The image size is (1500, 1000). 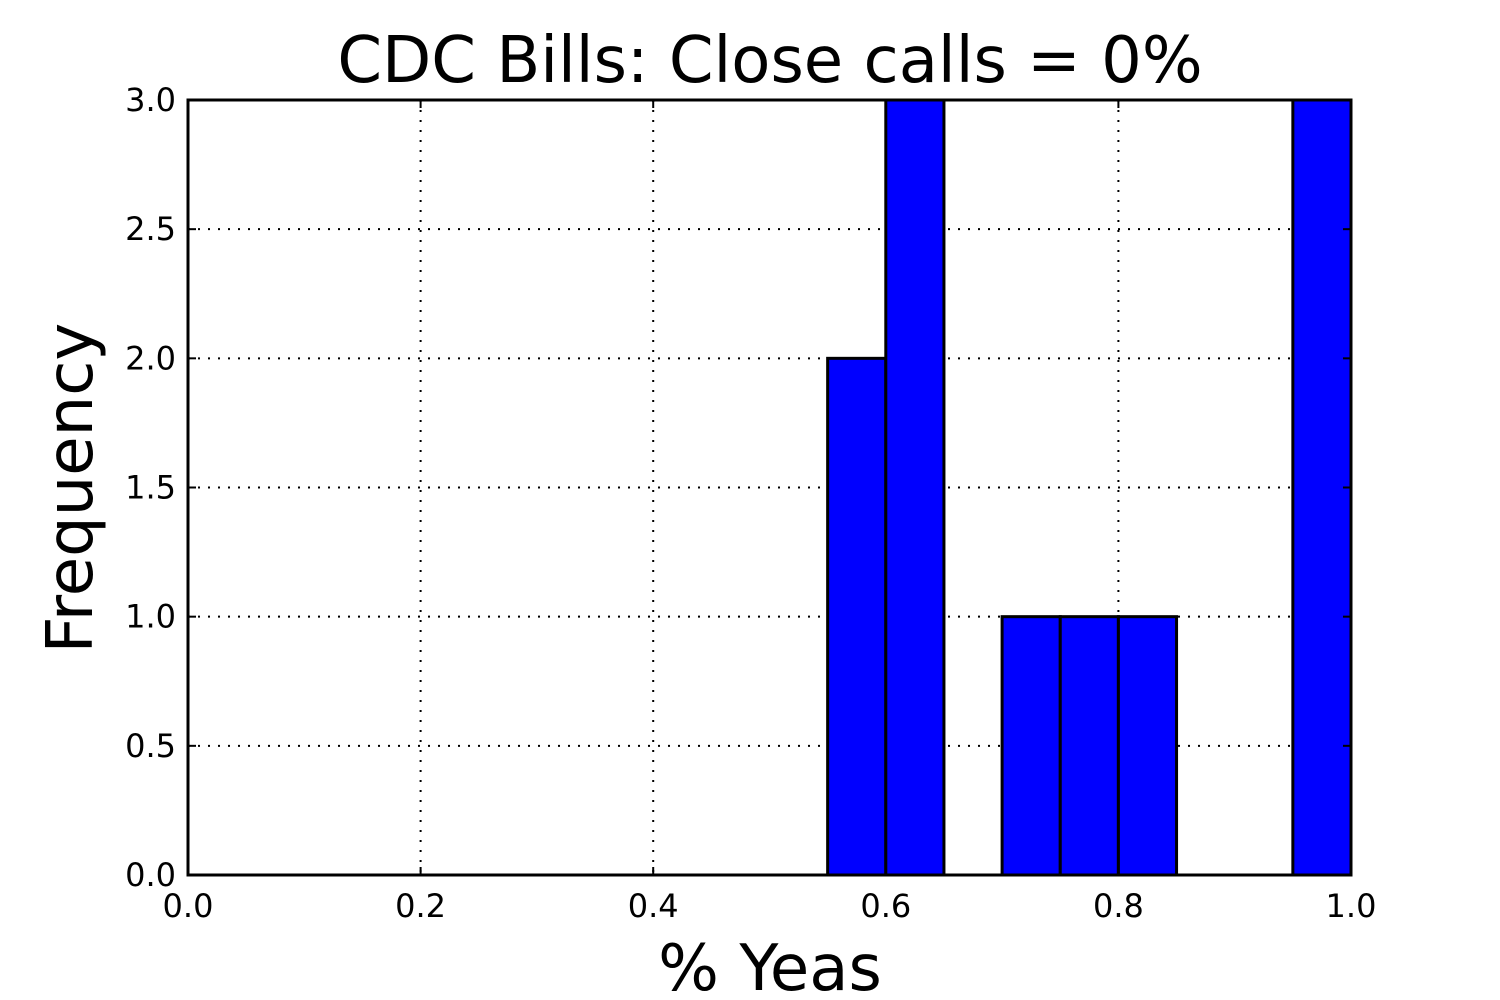 What do you see at coordinates (188, 906) in the screenshot?
I see `x-tick-label: 0.0` at bounding box center [188, 906].